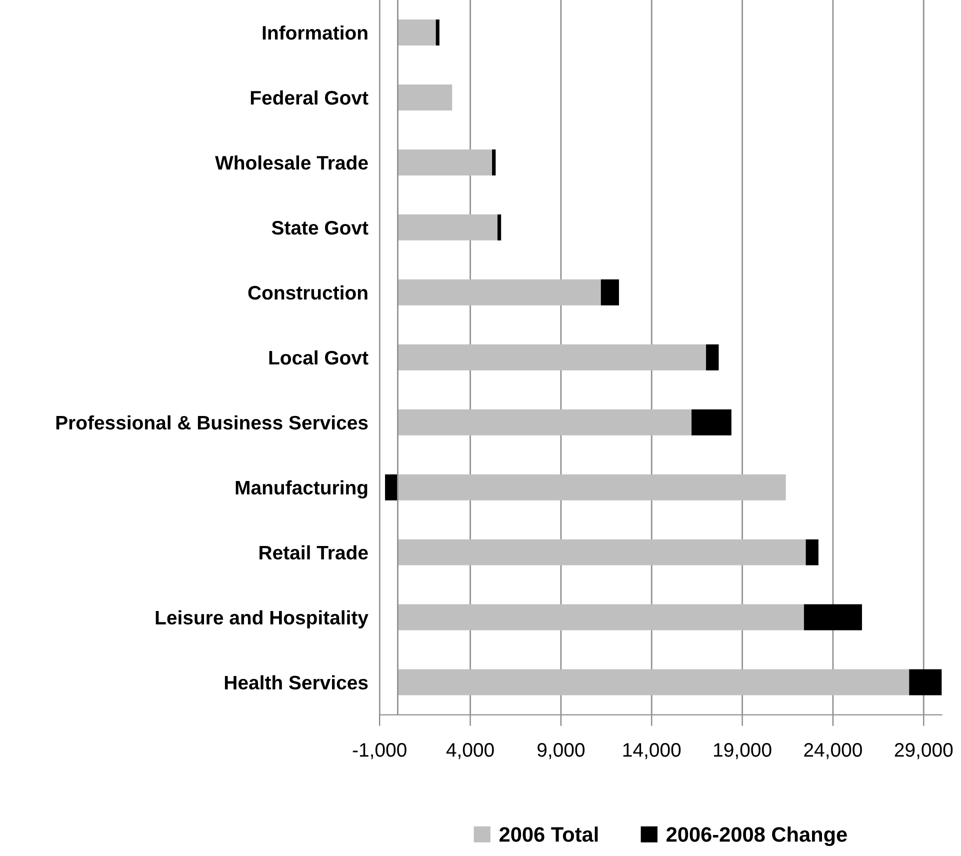 The height and width of the screenshot is (856, 961). What do you see at coordinates (379, 751) in the screenshot?
I see `x-tick-label: -1,000` at bounding box center [379, 751].